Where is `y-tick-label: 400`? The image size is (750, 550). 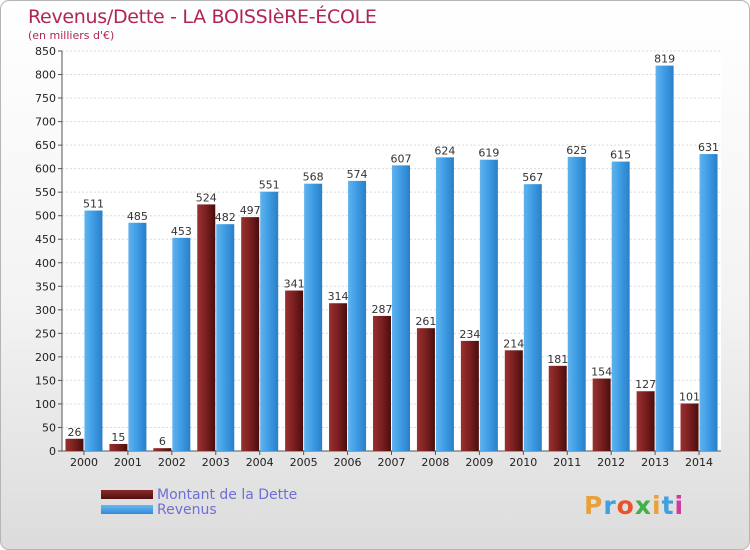
y-tick-label: 400 is located at coordinates (45, 263).